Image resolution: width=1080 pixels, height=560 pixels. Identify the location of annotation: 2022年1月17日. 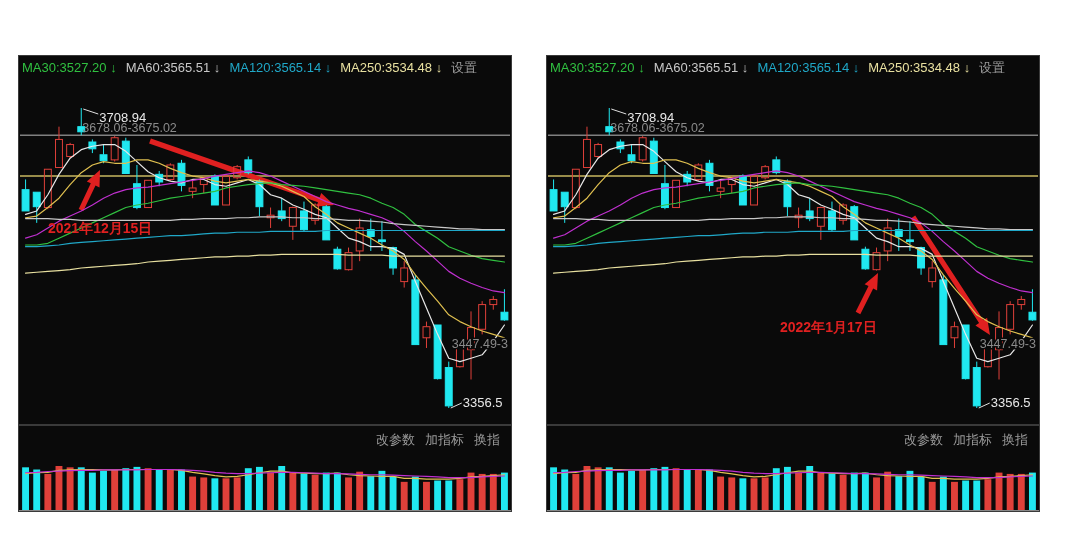
(828, 327).